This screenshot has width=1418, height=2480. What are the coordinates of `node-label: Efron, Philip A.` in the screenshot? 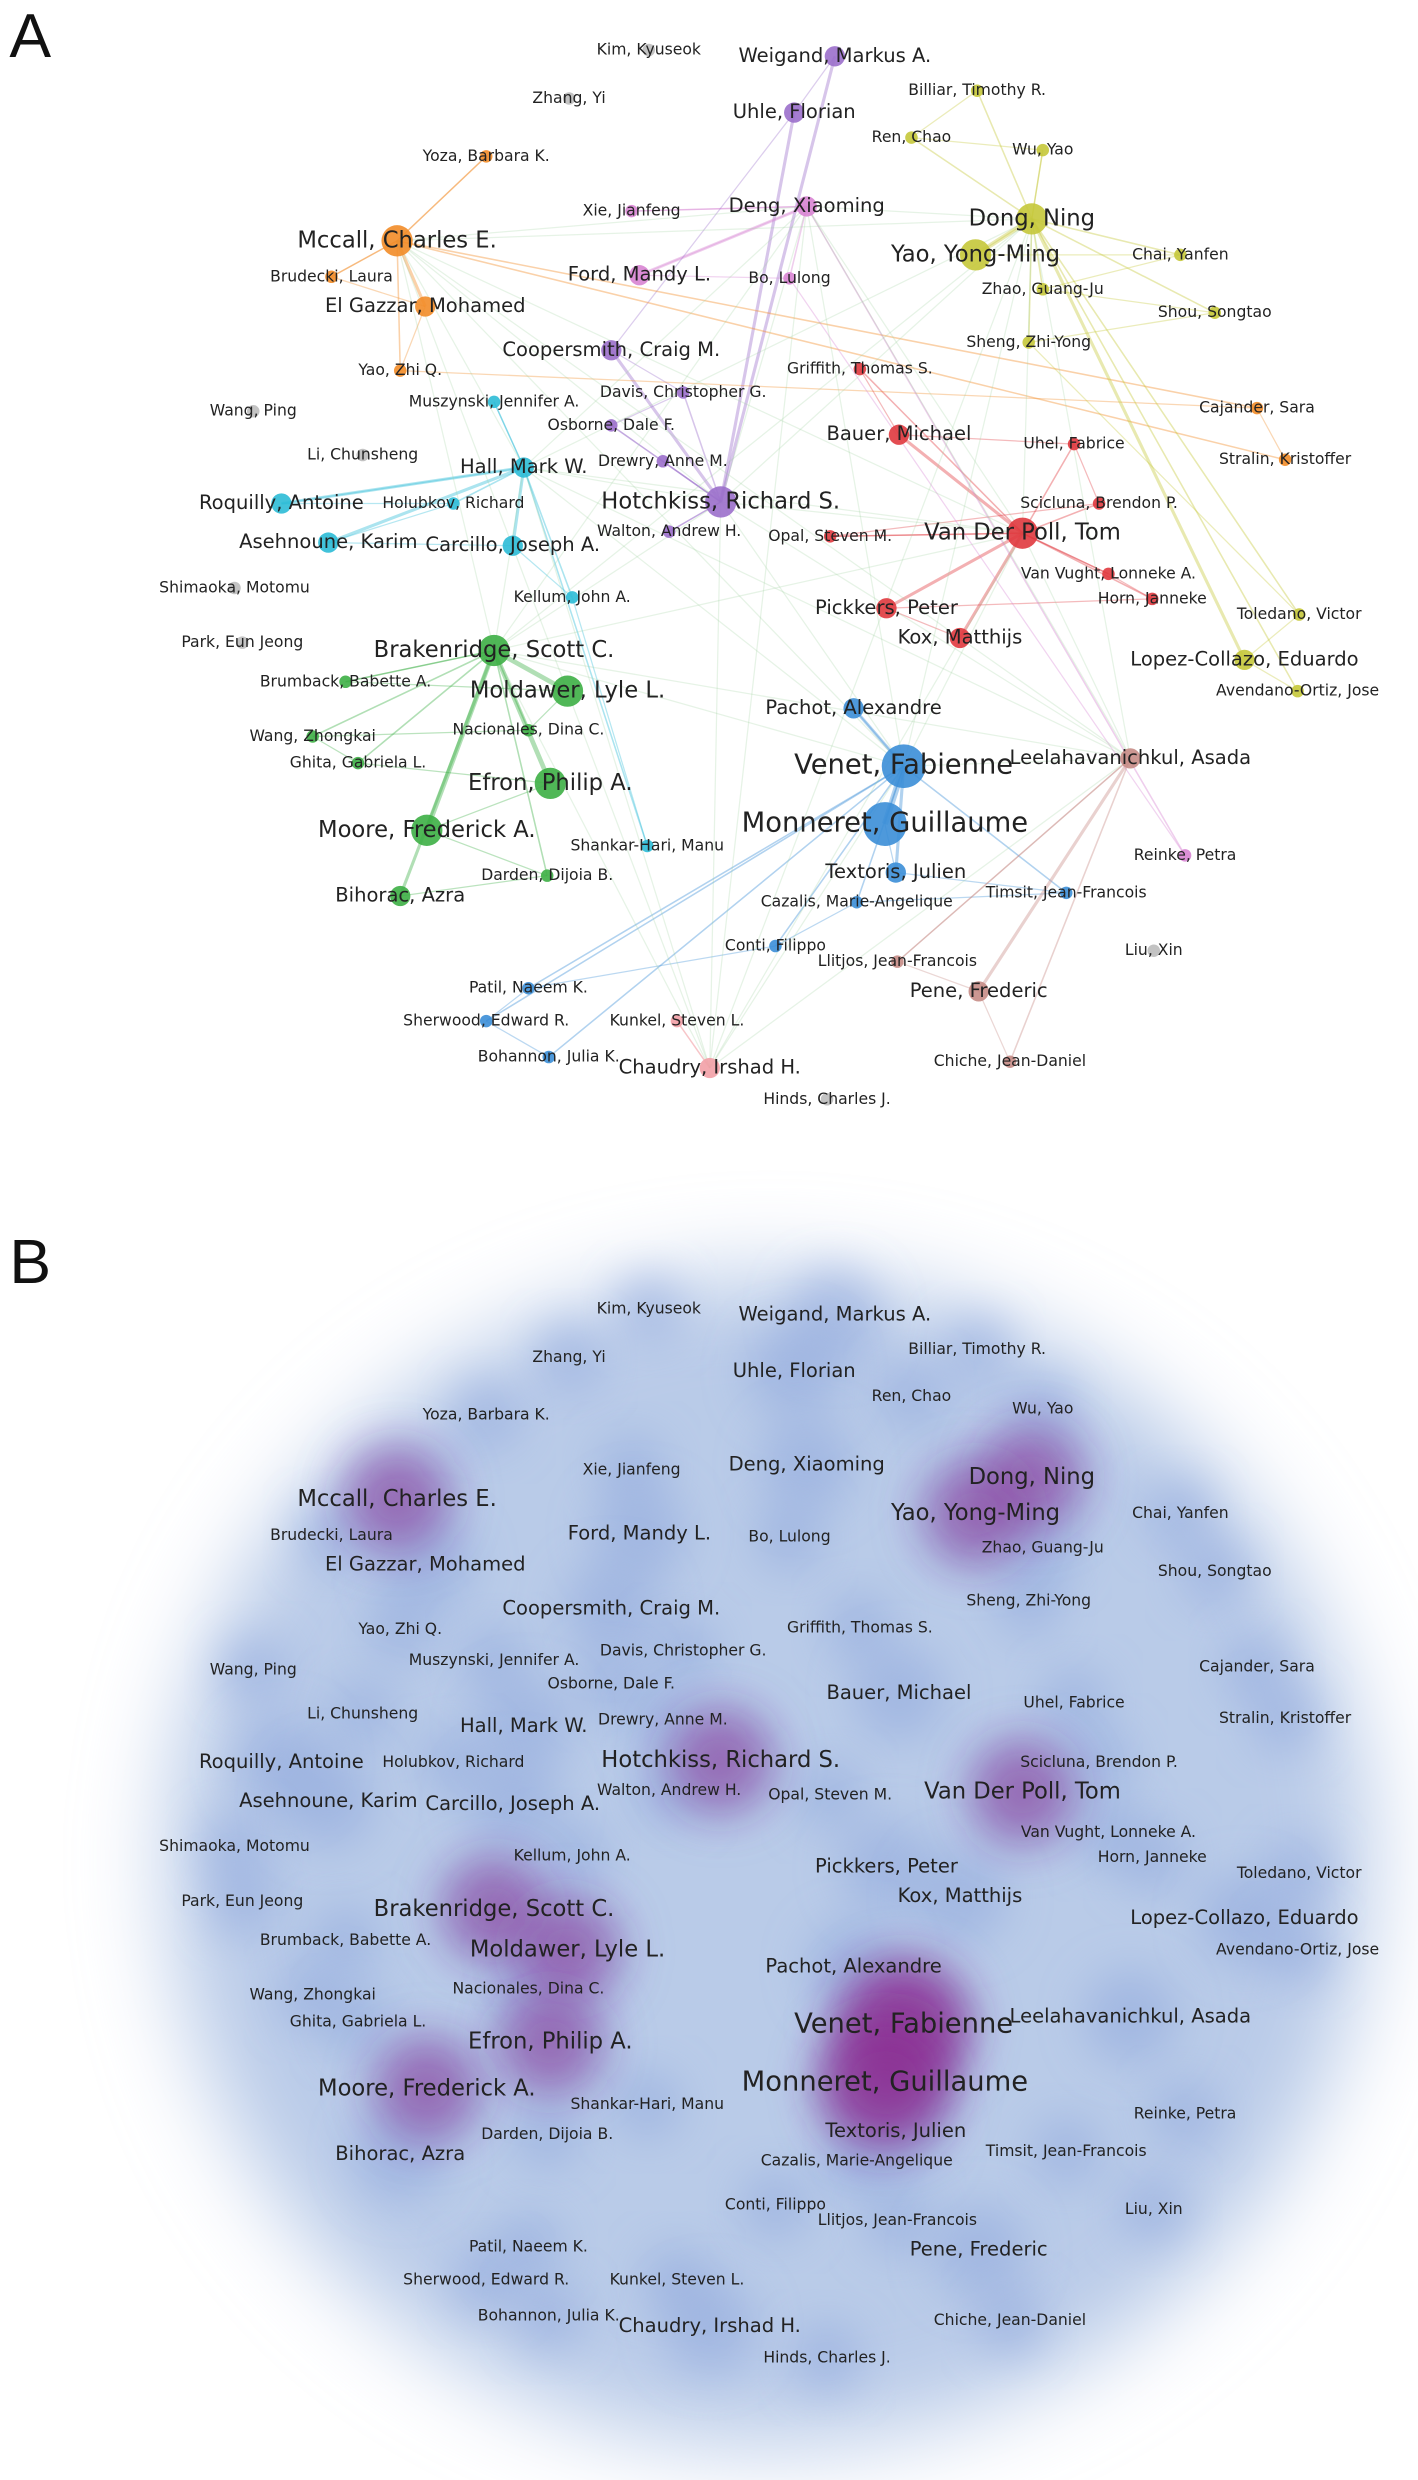 It's located at (550, 2042).